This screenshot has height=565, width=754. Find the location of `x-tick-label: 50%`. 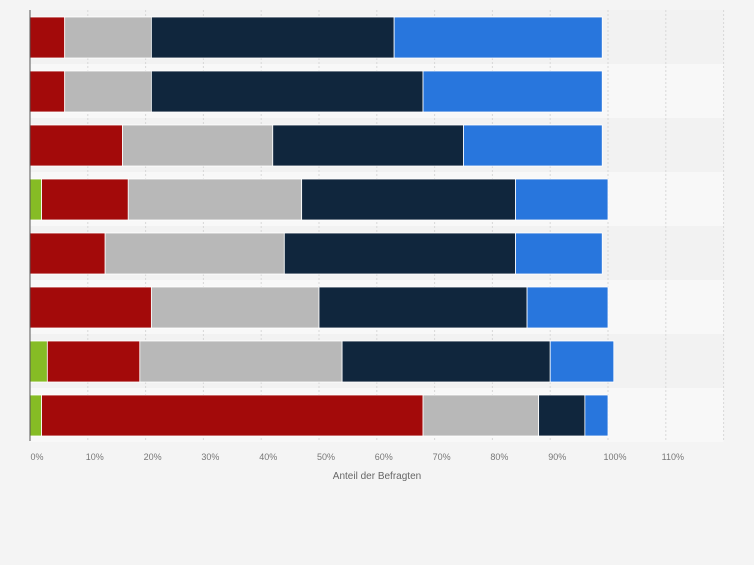

x-tick-label: 50% is located at coordinates (326, 457).